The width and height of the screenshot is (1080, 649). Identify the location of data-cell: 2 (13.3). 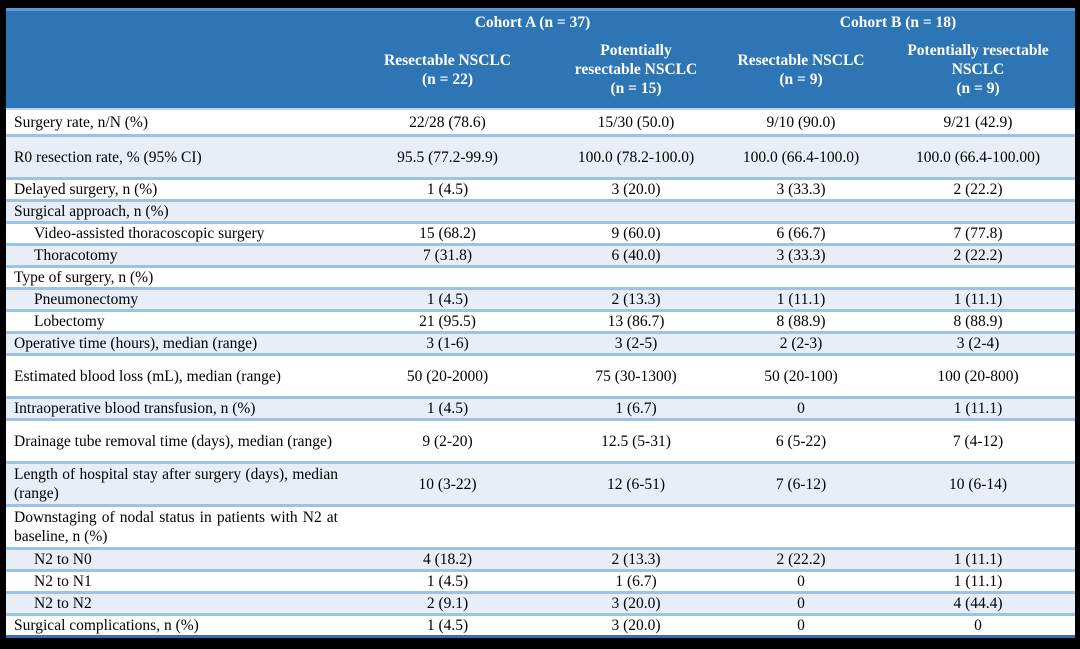
(636, 559).